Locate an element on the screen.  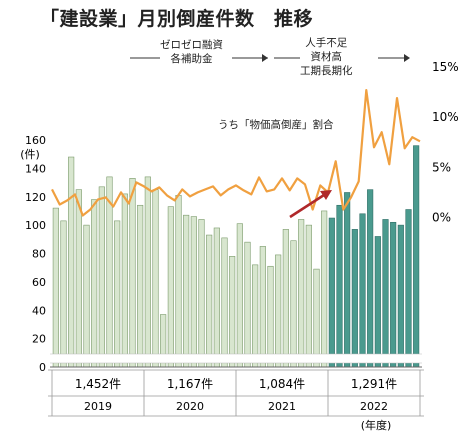
axis-break-band is located at coordinates (236, 358).